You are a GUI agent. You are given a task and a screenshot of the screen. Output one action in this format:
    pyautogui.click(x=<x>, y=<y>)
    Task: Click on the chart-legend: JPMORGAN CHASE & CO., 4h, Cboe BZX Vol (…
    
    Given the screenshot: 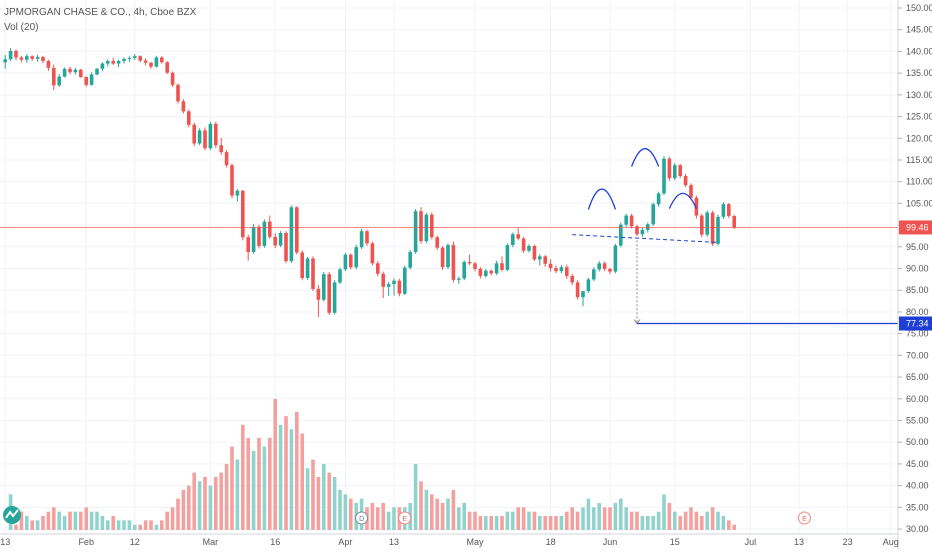 What is the action you would take?
    pyautogui.click(x=100, y=20)
    